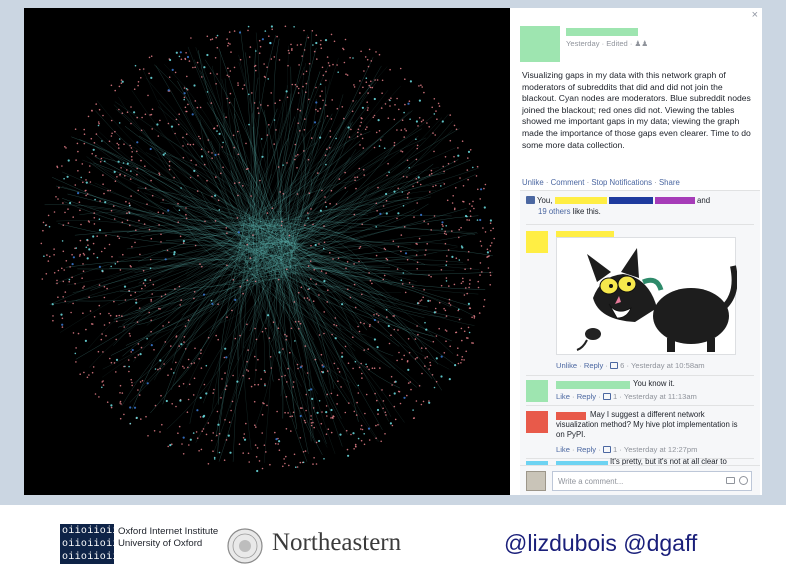  I want to click on cat-image, so click(647, 296).